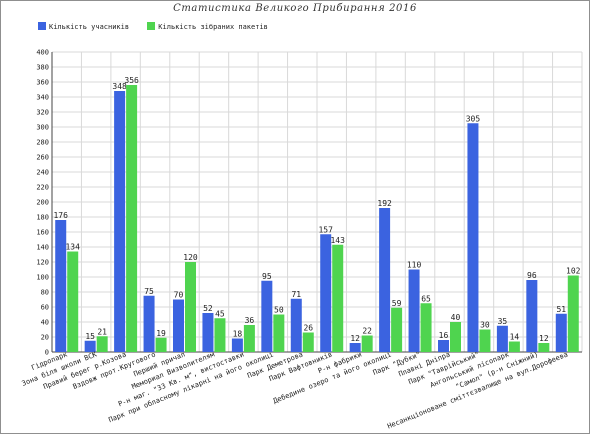 The image size is (590, 434). What do you see at coordinates (250, 320) in the screenshot?
I see `bar-value-label: 36` at bounding box center [250, 320].